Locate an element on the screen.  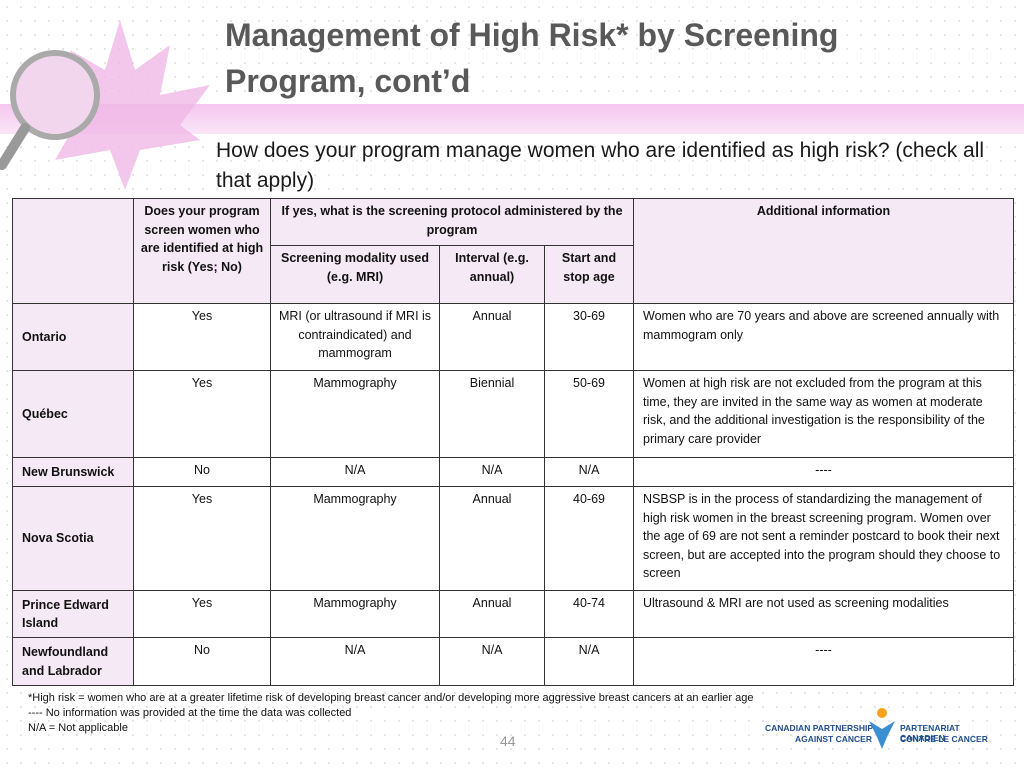
table-cell: 40-69 is located at coordinates (589, 538).